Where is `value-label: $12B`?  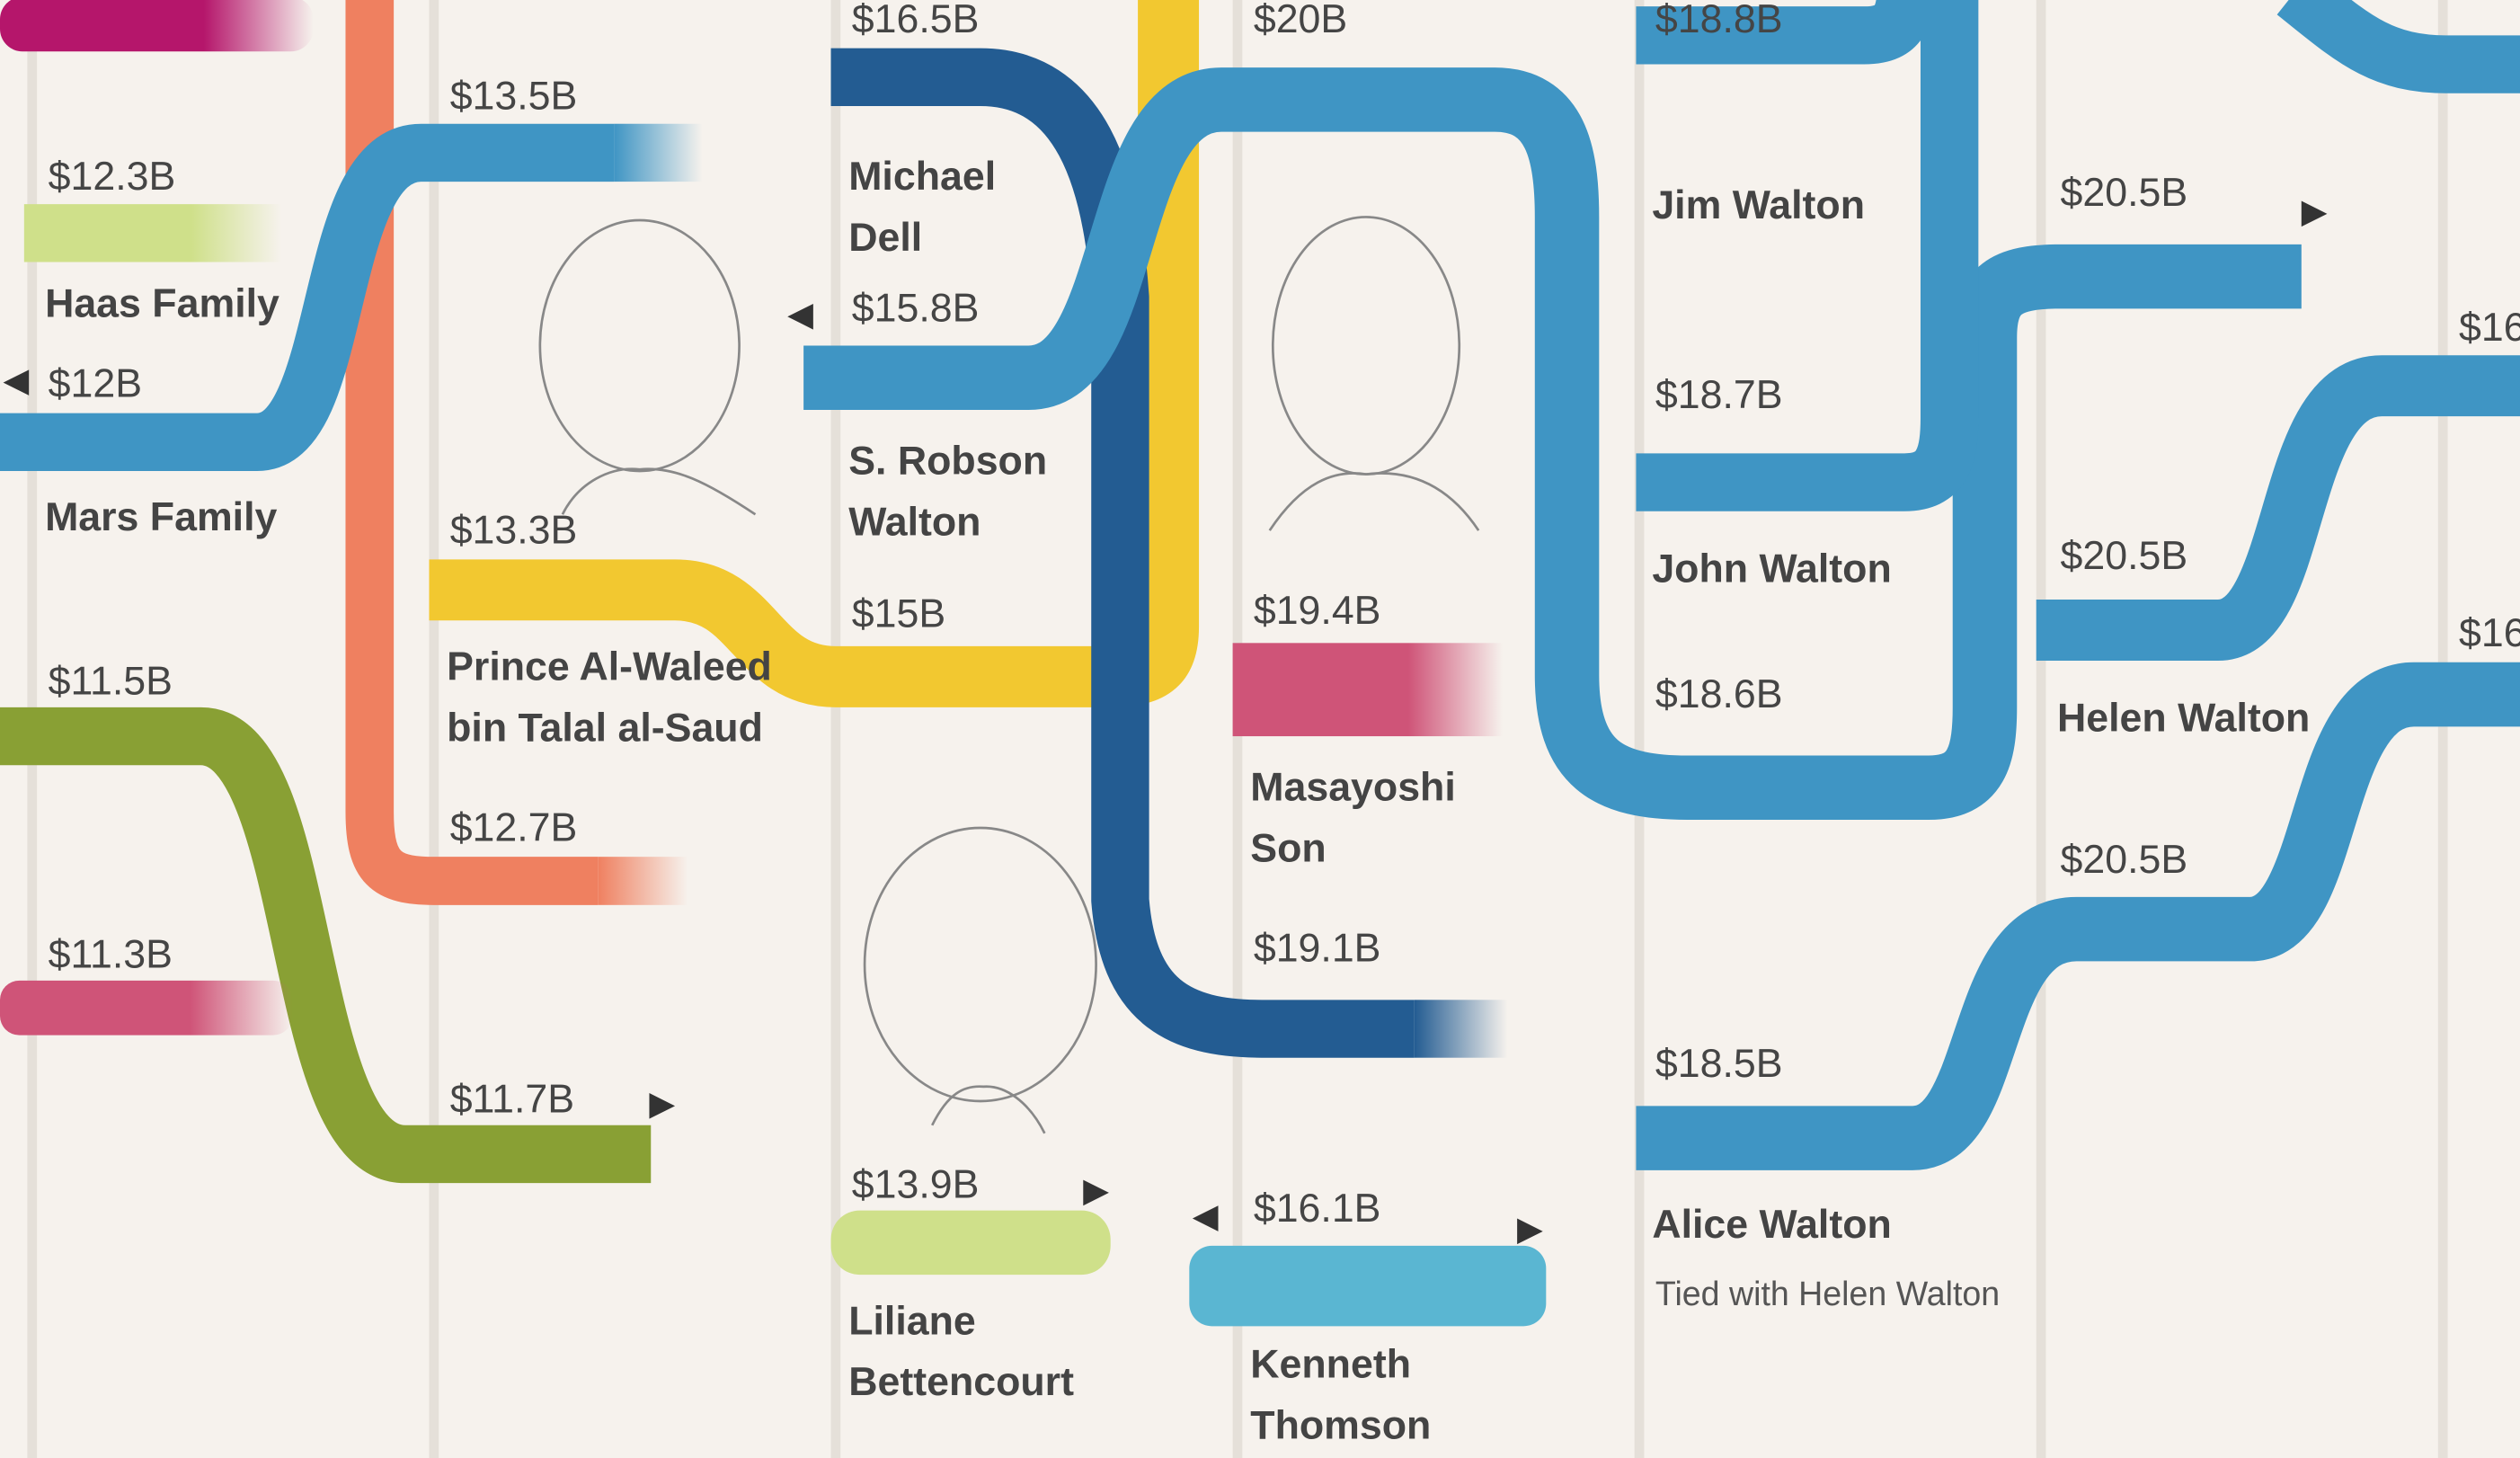 value-label: $12B is located at coordinates (95, 384).